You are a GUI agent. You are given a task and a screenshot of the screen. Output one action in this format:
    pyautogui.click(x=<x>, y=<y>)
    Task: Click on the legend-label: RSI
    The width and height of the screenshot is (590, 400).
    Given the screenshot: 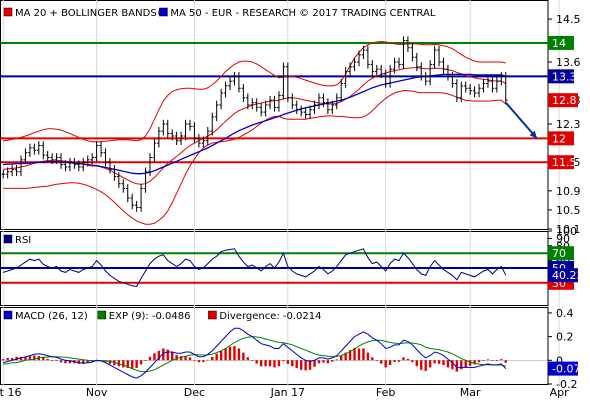 What is the action you would take?
    pyautogui.click(x=23, y=240)
    